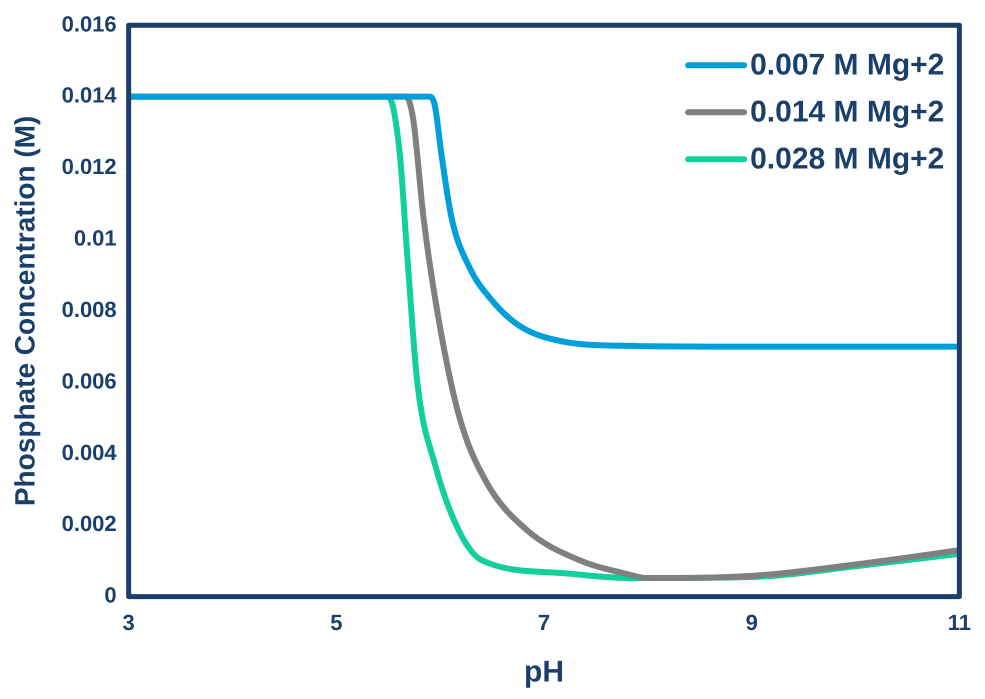 The height and width of the screenshot is (699, 985). Describe the element at coordinates (89, 23) in the screenshot. I see `y-tick-label: 0.016` at that location.